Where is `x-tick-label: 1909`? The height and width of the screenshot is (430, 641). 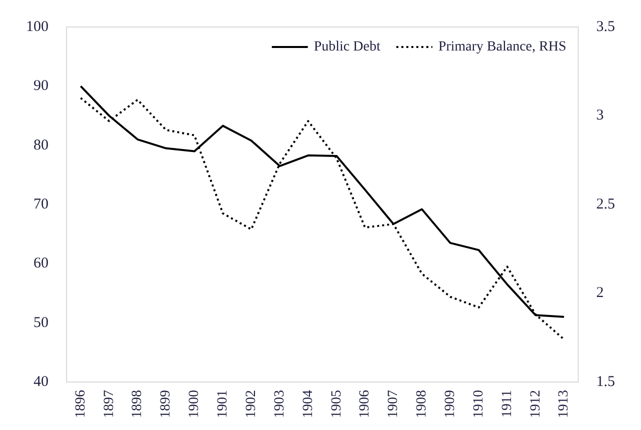
x-tick-label: 1909 is located at coordinates (450, 404).